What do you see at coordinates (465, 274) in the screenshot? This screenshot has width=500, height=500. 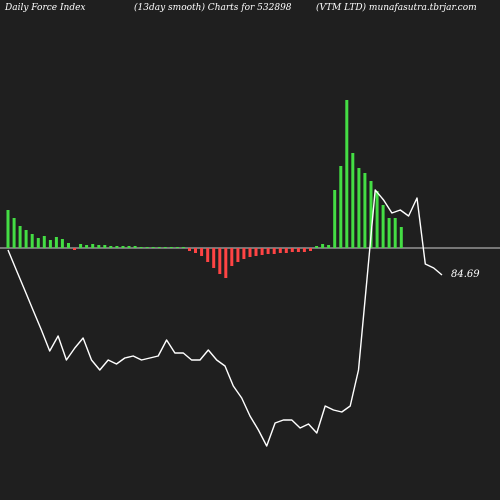 I see `last-value-label: 84.69` at bounding box center [465, 274].